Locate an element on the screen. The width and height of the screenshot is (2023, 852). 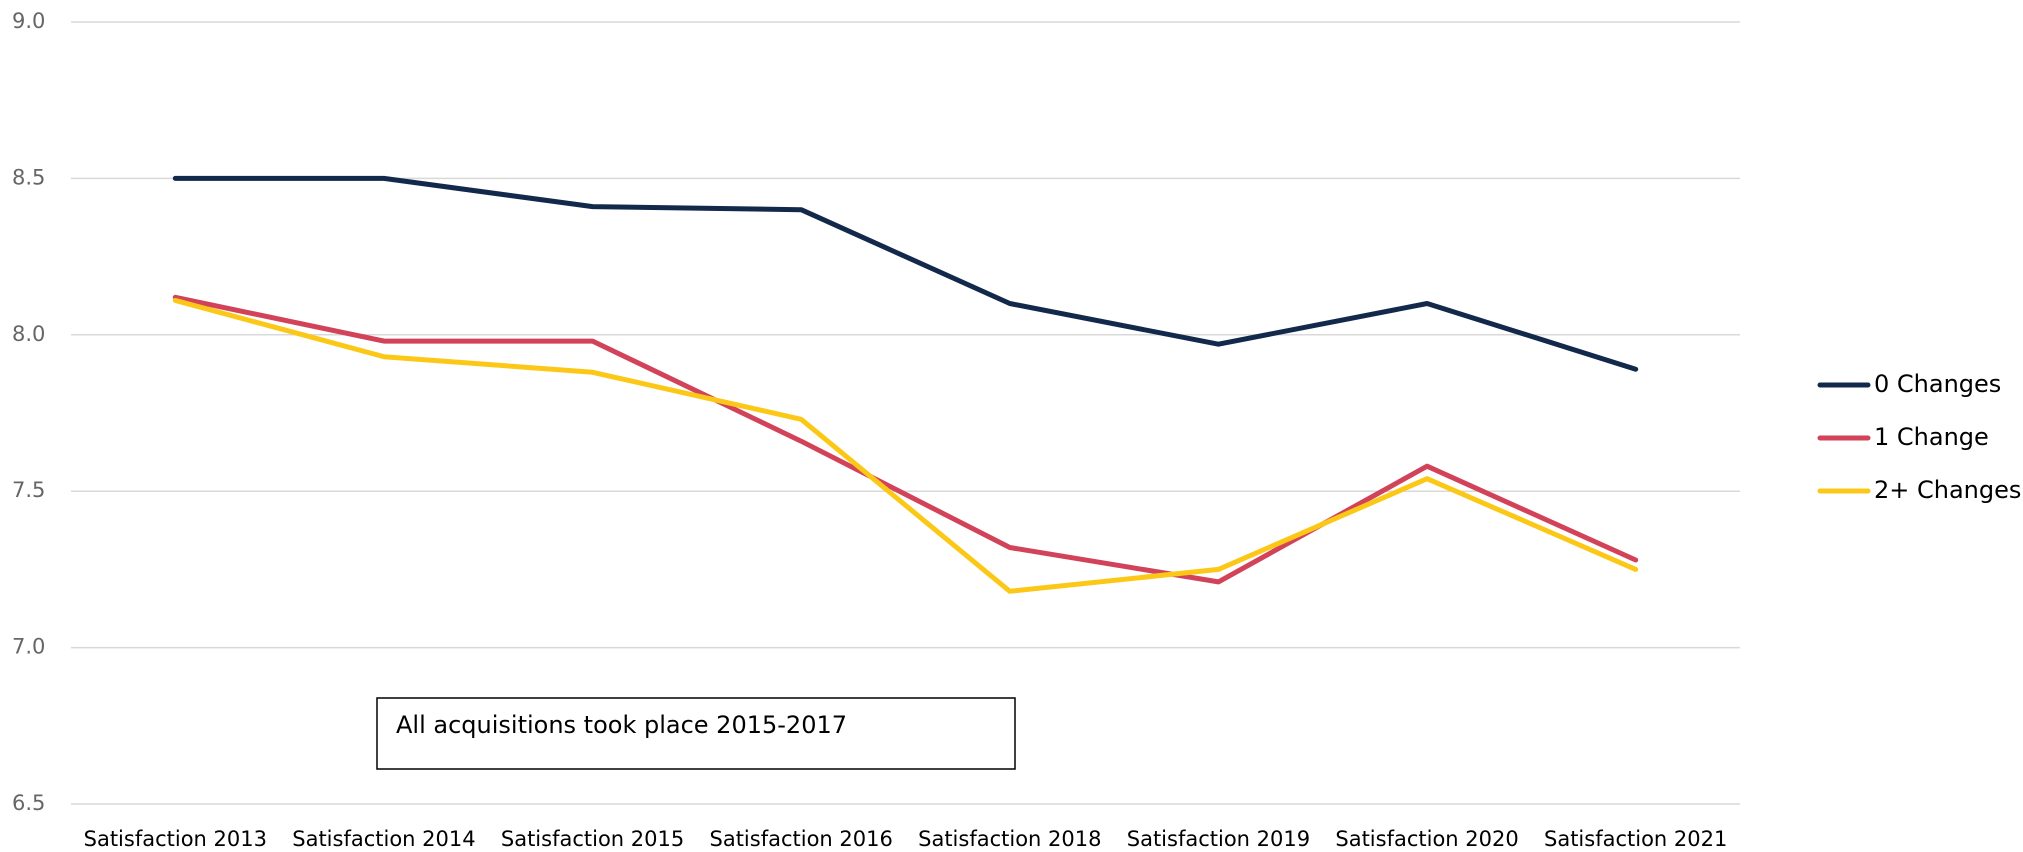
x-tick-label: Satisfaction 2018 is located at coordinates (1009, 839).